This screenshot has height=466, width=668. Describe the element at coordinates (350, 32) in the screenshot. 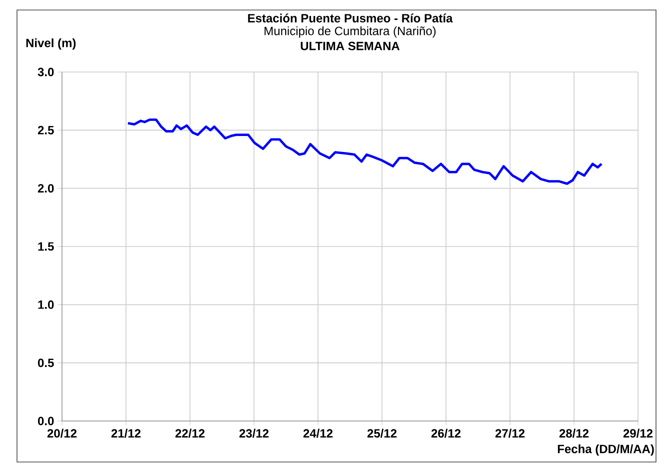

I see `chart-subtitle: Municipio de Cumbitara (Nariño)` at that location.